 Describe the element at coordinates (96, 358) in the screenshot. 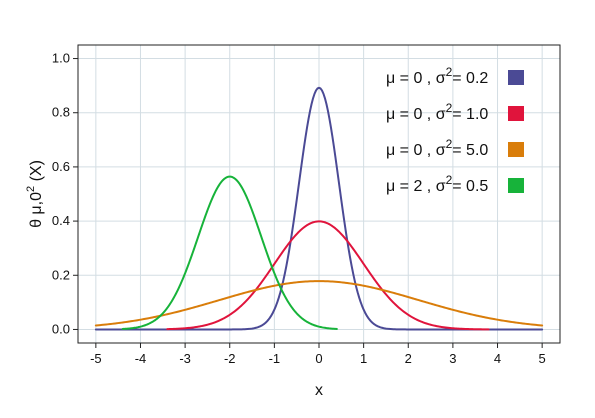

I see `x-tick-label: -5` at that location.